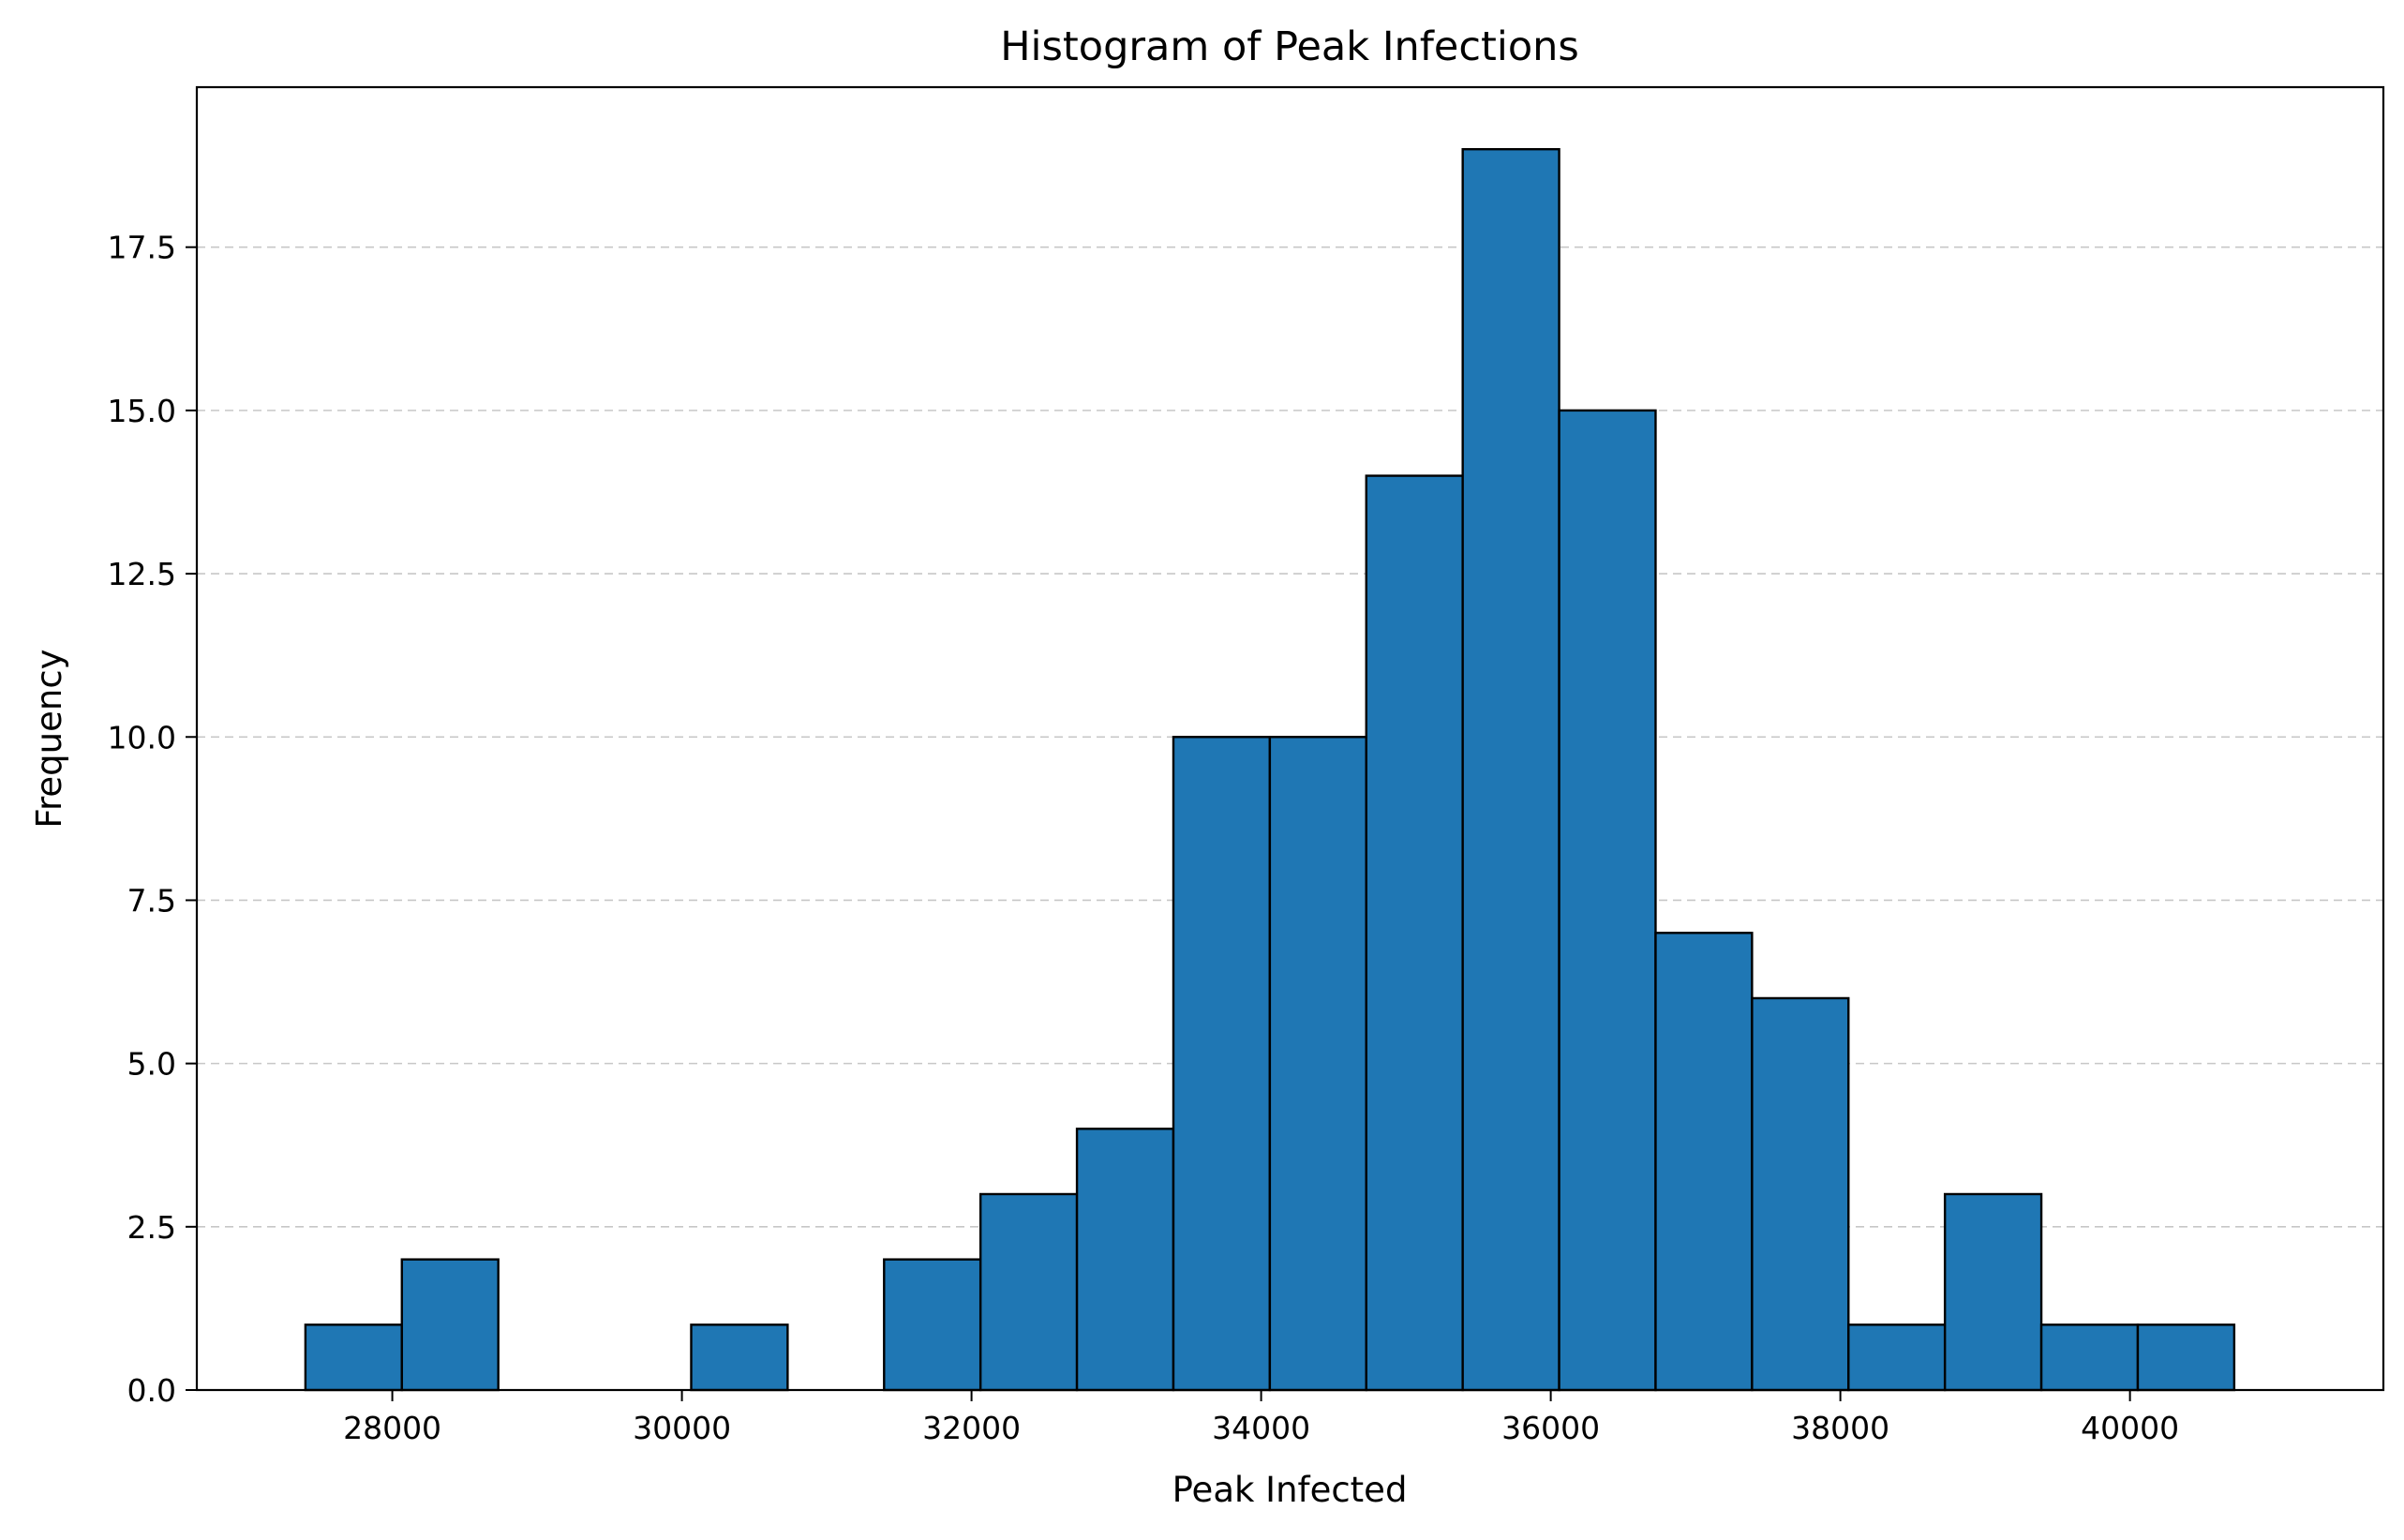  What do you see at coordinates (142, 248) in the screenshot?
I see `y-tick-label: 17.5` at bounding box center [142, 248].